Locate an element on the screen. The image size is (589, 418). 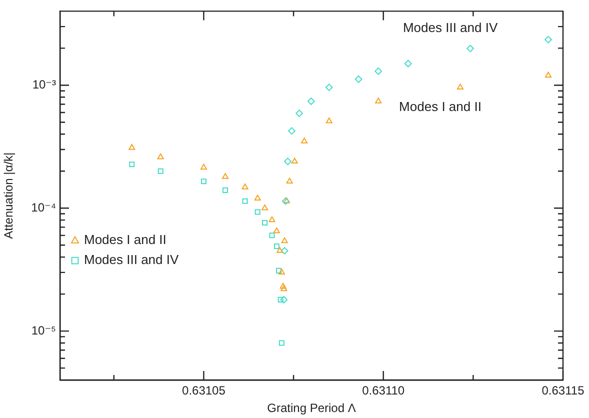
y-tick-label: 10⁻³ is located at coordinates (44, 85).